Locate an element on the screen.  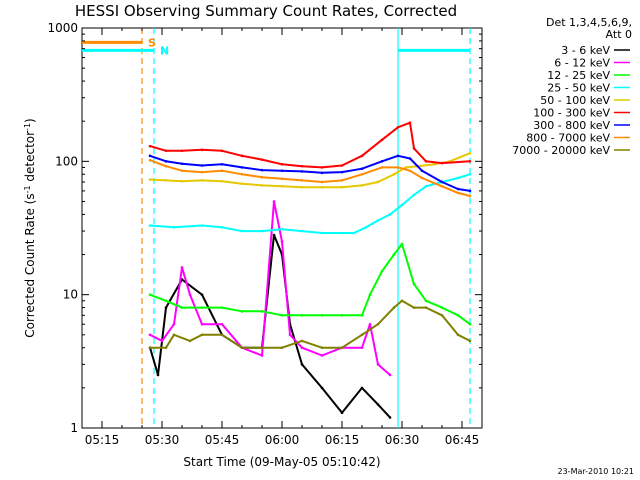
y-tick-label: 1000 is located at coordinates (62, 28).